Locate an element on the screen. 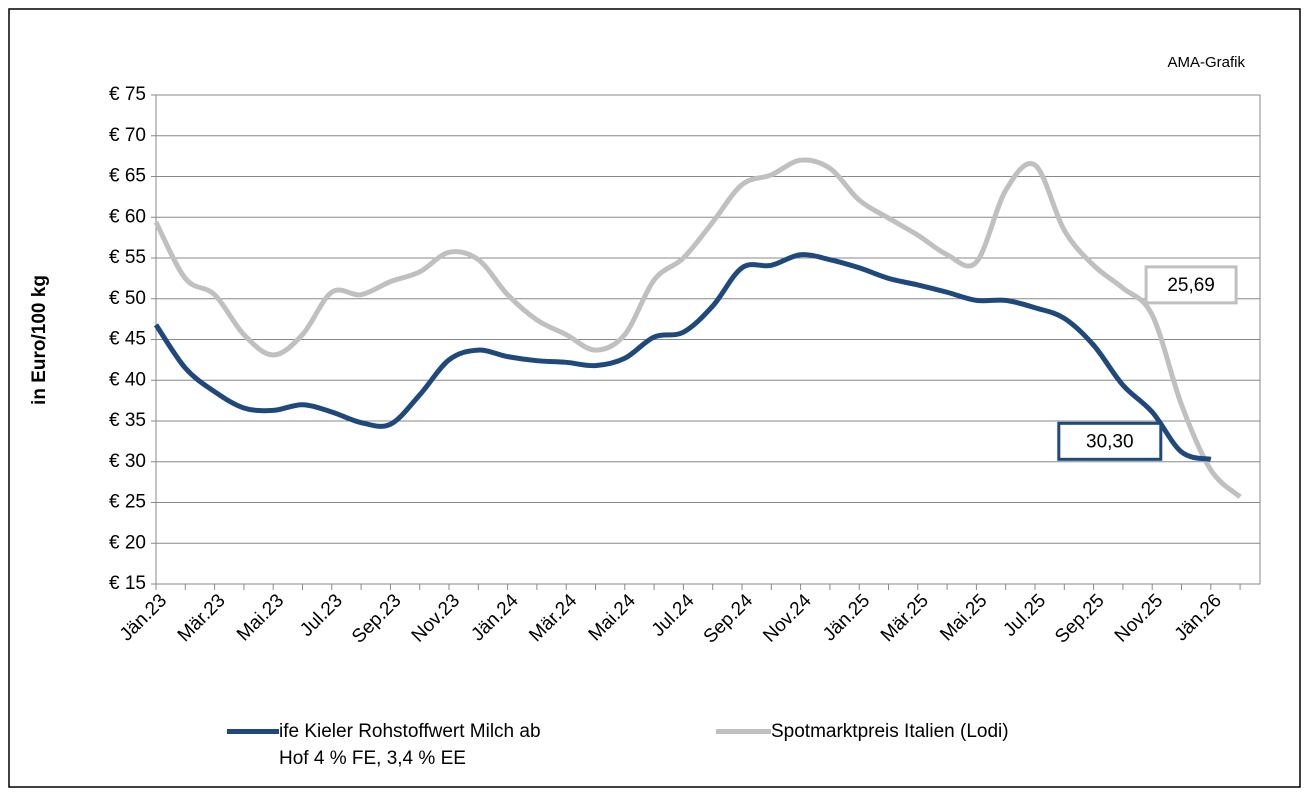 The height and width of the screenshot is (796, 1309). legend-item: Spotmarktpreis Italien (Lodi) is located at coordinates (862, 731).